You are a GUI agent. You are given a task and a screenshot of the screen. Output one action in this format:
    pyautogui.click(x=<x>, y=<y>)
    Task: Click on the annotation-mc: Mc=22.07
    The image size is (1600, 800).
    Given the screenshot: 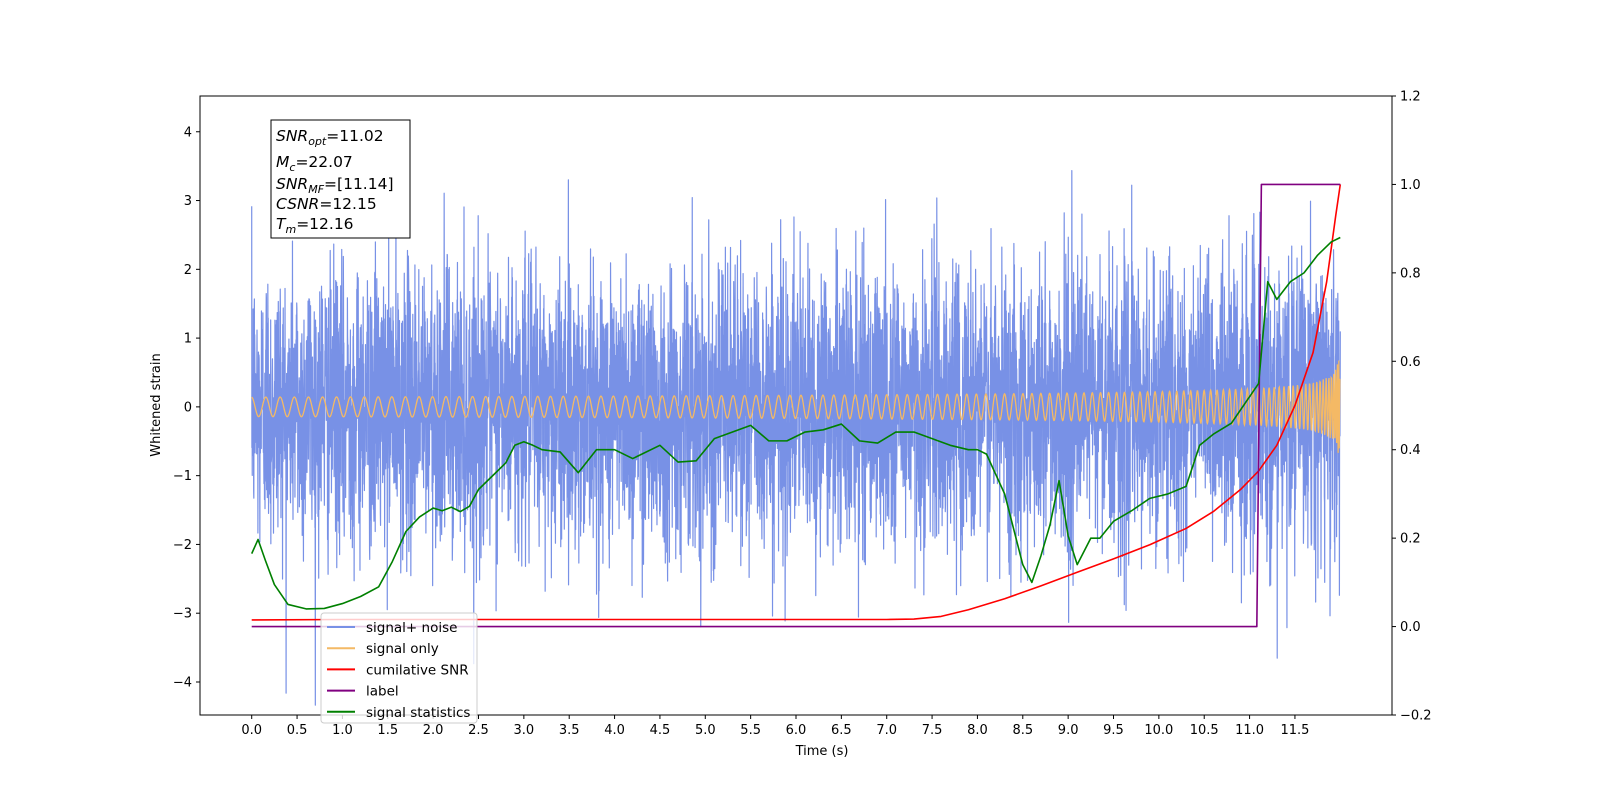 What is the action you would take?
    pyautogui.click(x=314, y=163)
    